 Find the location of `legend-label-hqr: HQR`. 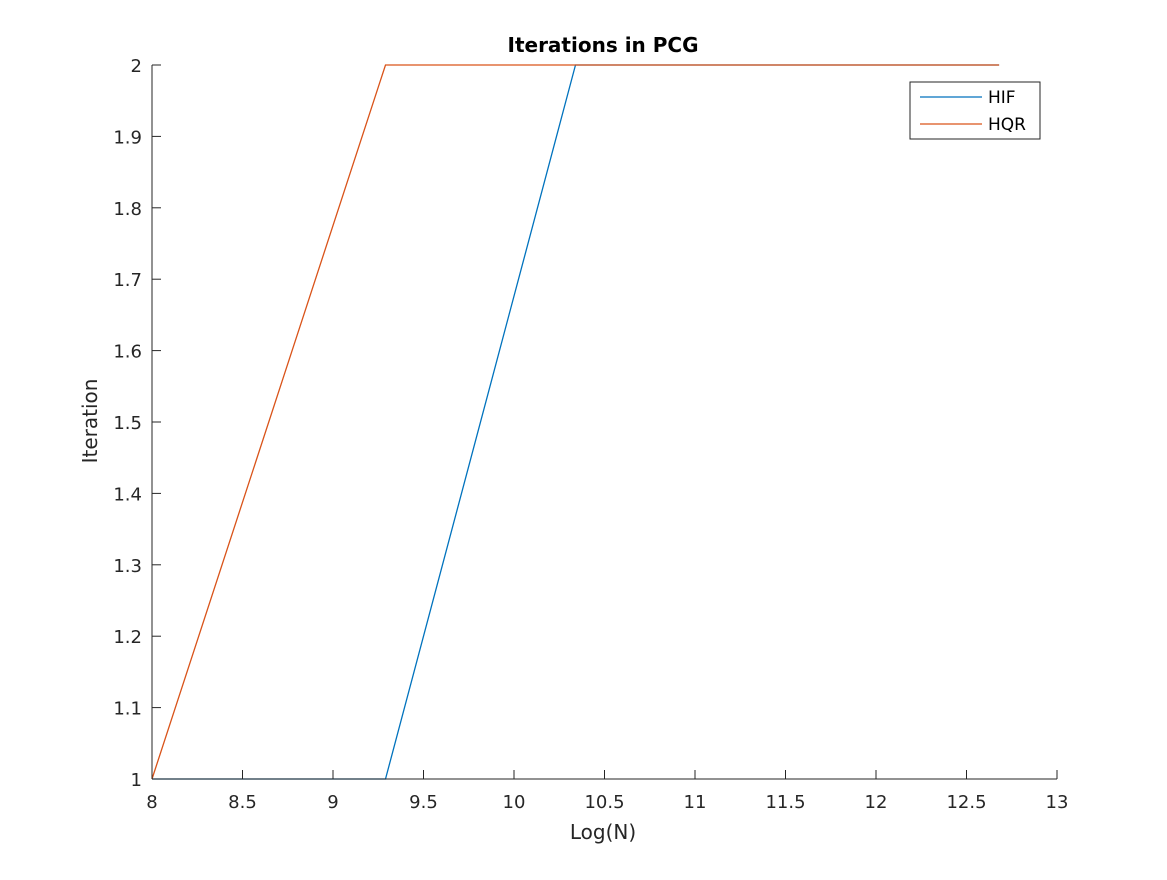

legend-label-hqr: HQR is located at coordinates (1007, 125).